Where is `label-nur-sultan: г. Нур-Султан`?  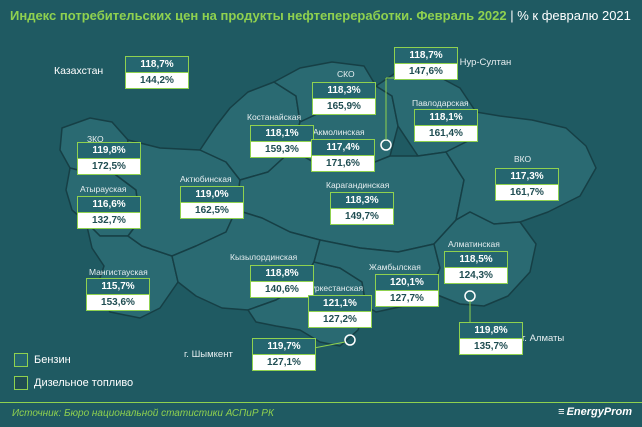
label-nur-sultan: г. Нур-Султан is located at coordinates (482, 62).